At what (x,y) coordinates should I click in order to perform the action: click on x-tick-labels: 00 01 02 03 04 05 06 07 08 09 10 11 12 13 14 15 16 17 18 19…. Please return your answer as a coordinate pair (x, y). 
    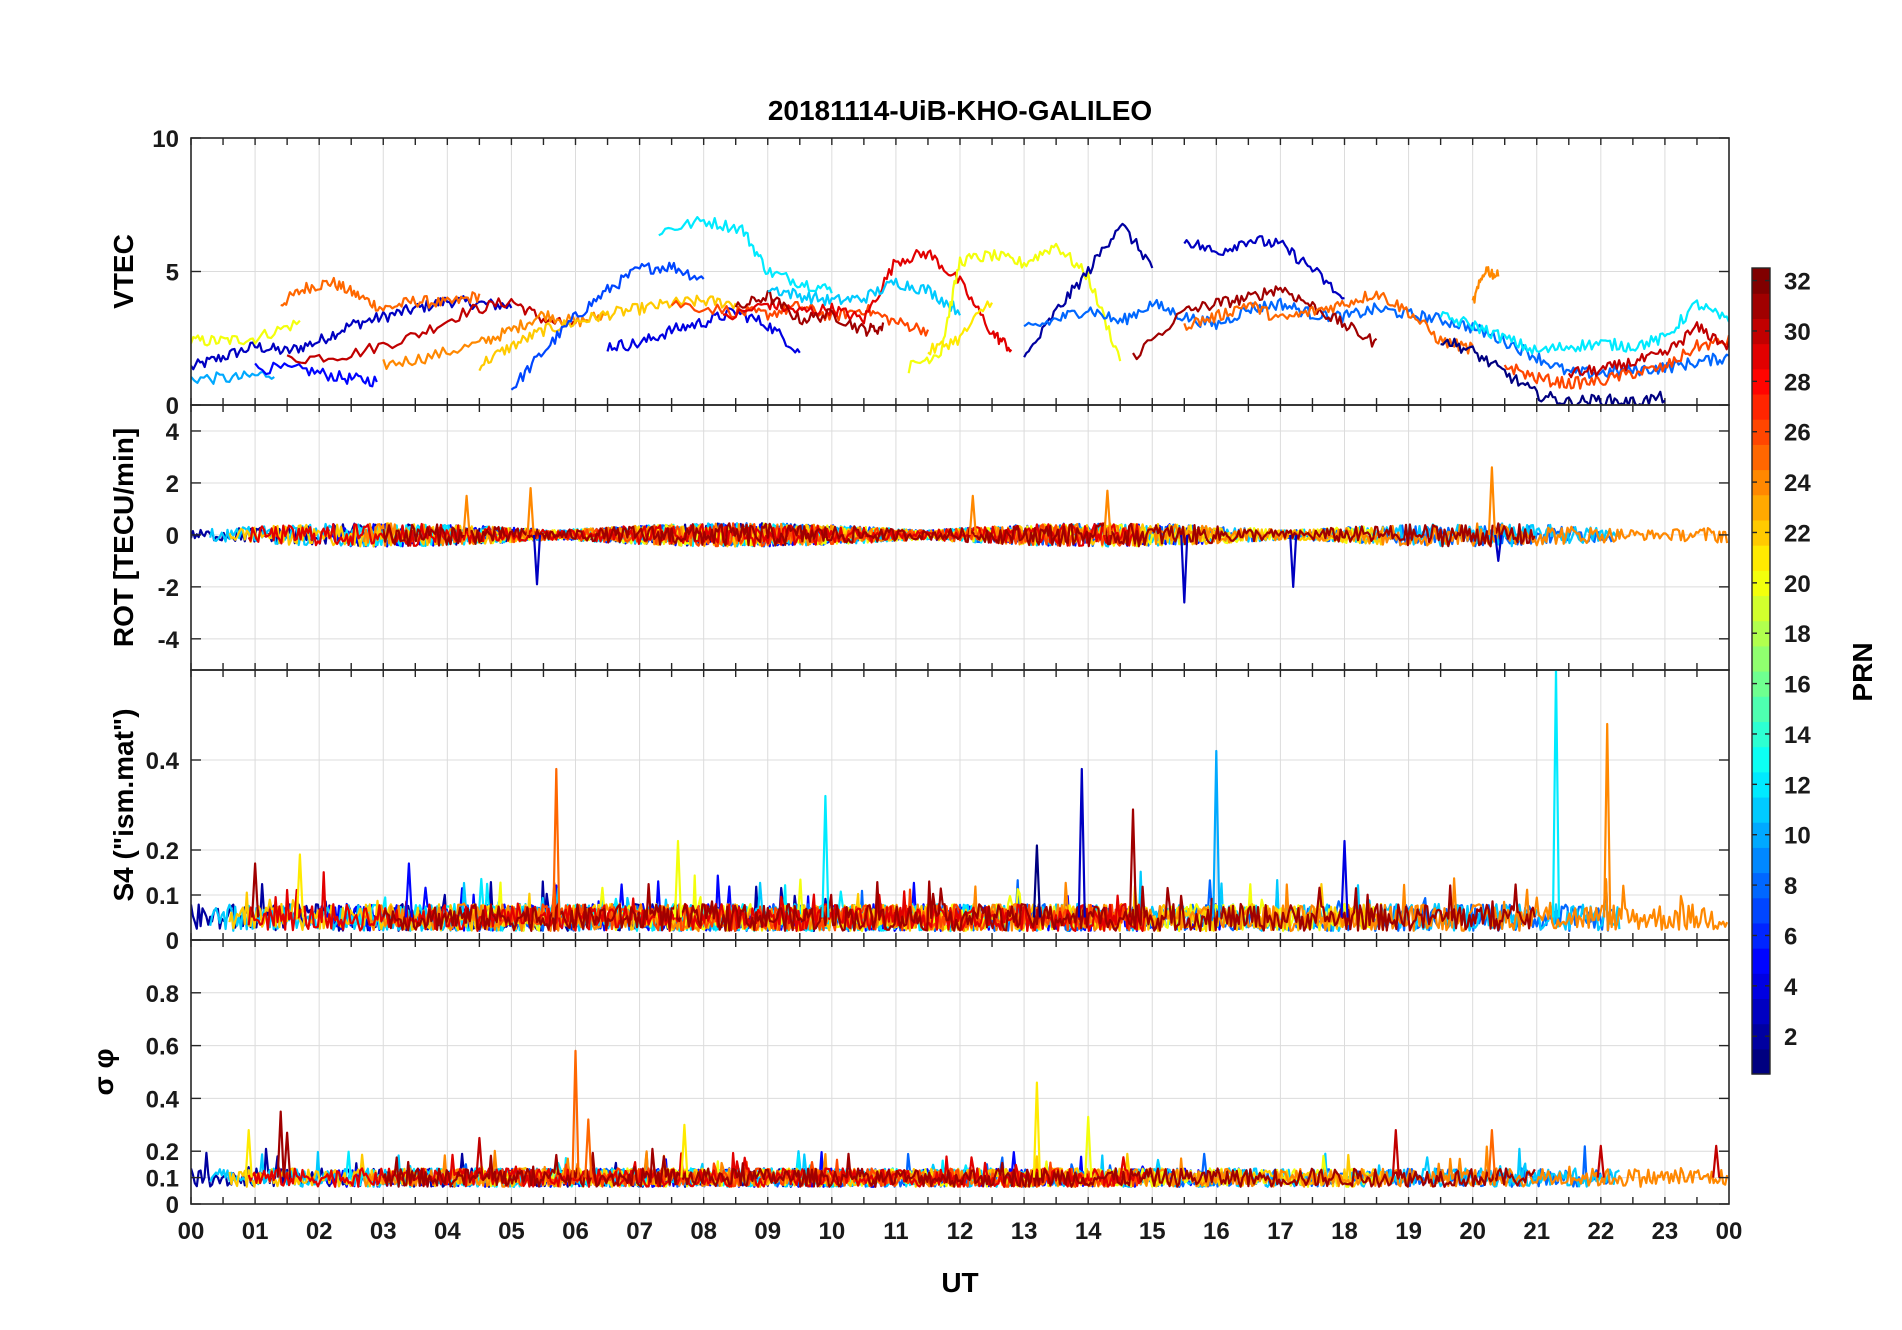
    Looking at the image, I should click on (960, 1231).